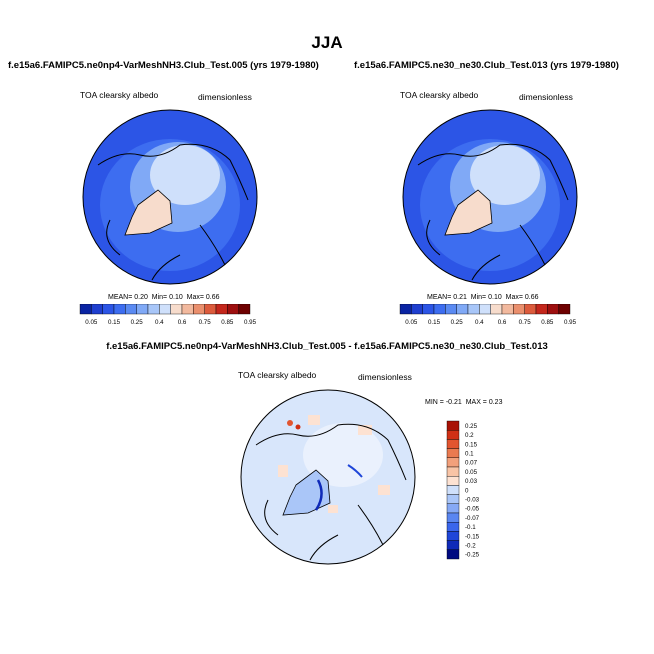 This screenshot has width=654, height=654. Describe the element at coordinates (91, 322) in the screenshot. I see `panel-1-colorbar-label: 0.05` at that location.